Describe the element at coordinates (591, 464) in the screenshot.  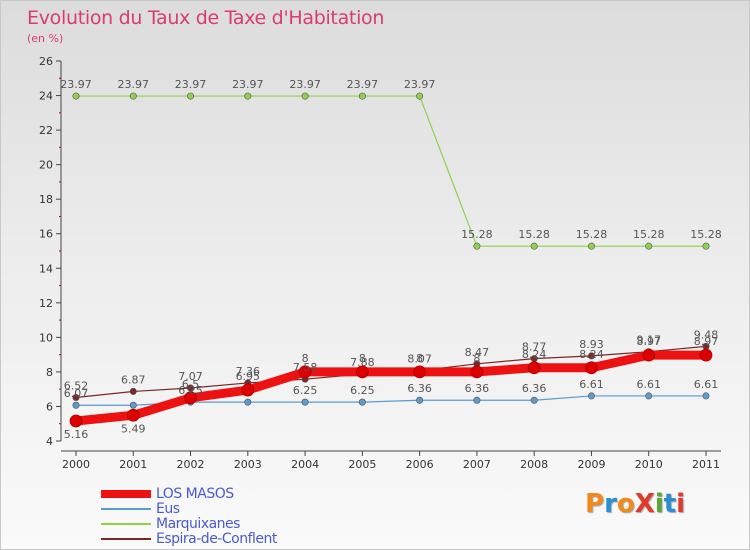
I see `x-tick-label: 2009` at that location.